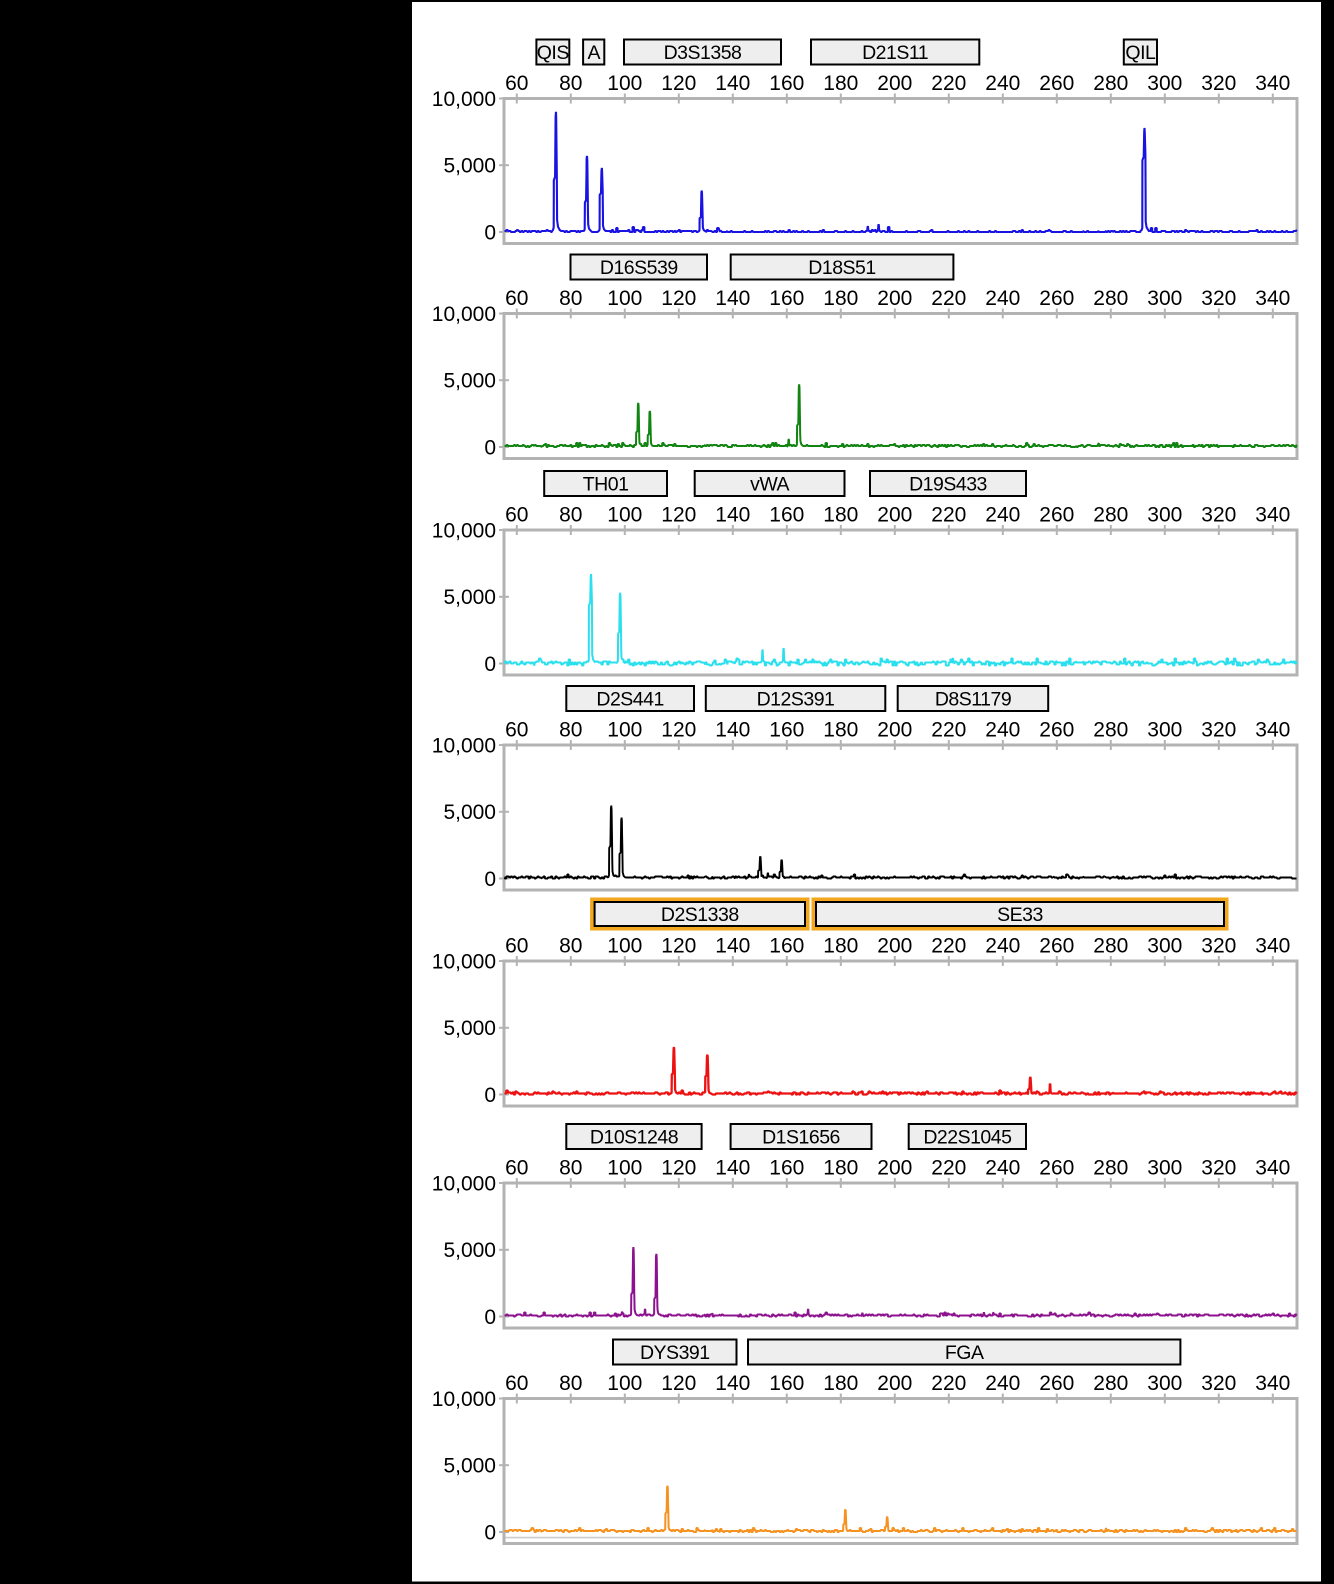  What do you see at coordinates (1140, 53) in the screenshot?
I see `svg-text: QIL` at bounding box center [1140, 53].